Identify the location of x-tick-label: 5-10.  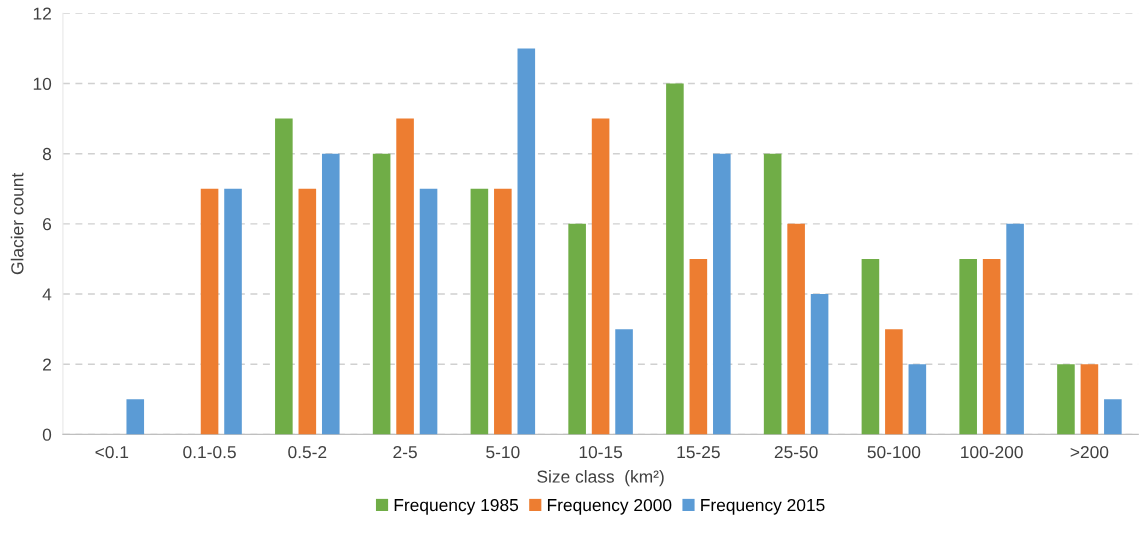
(503, 452).